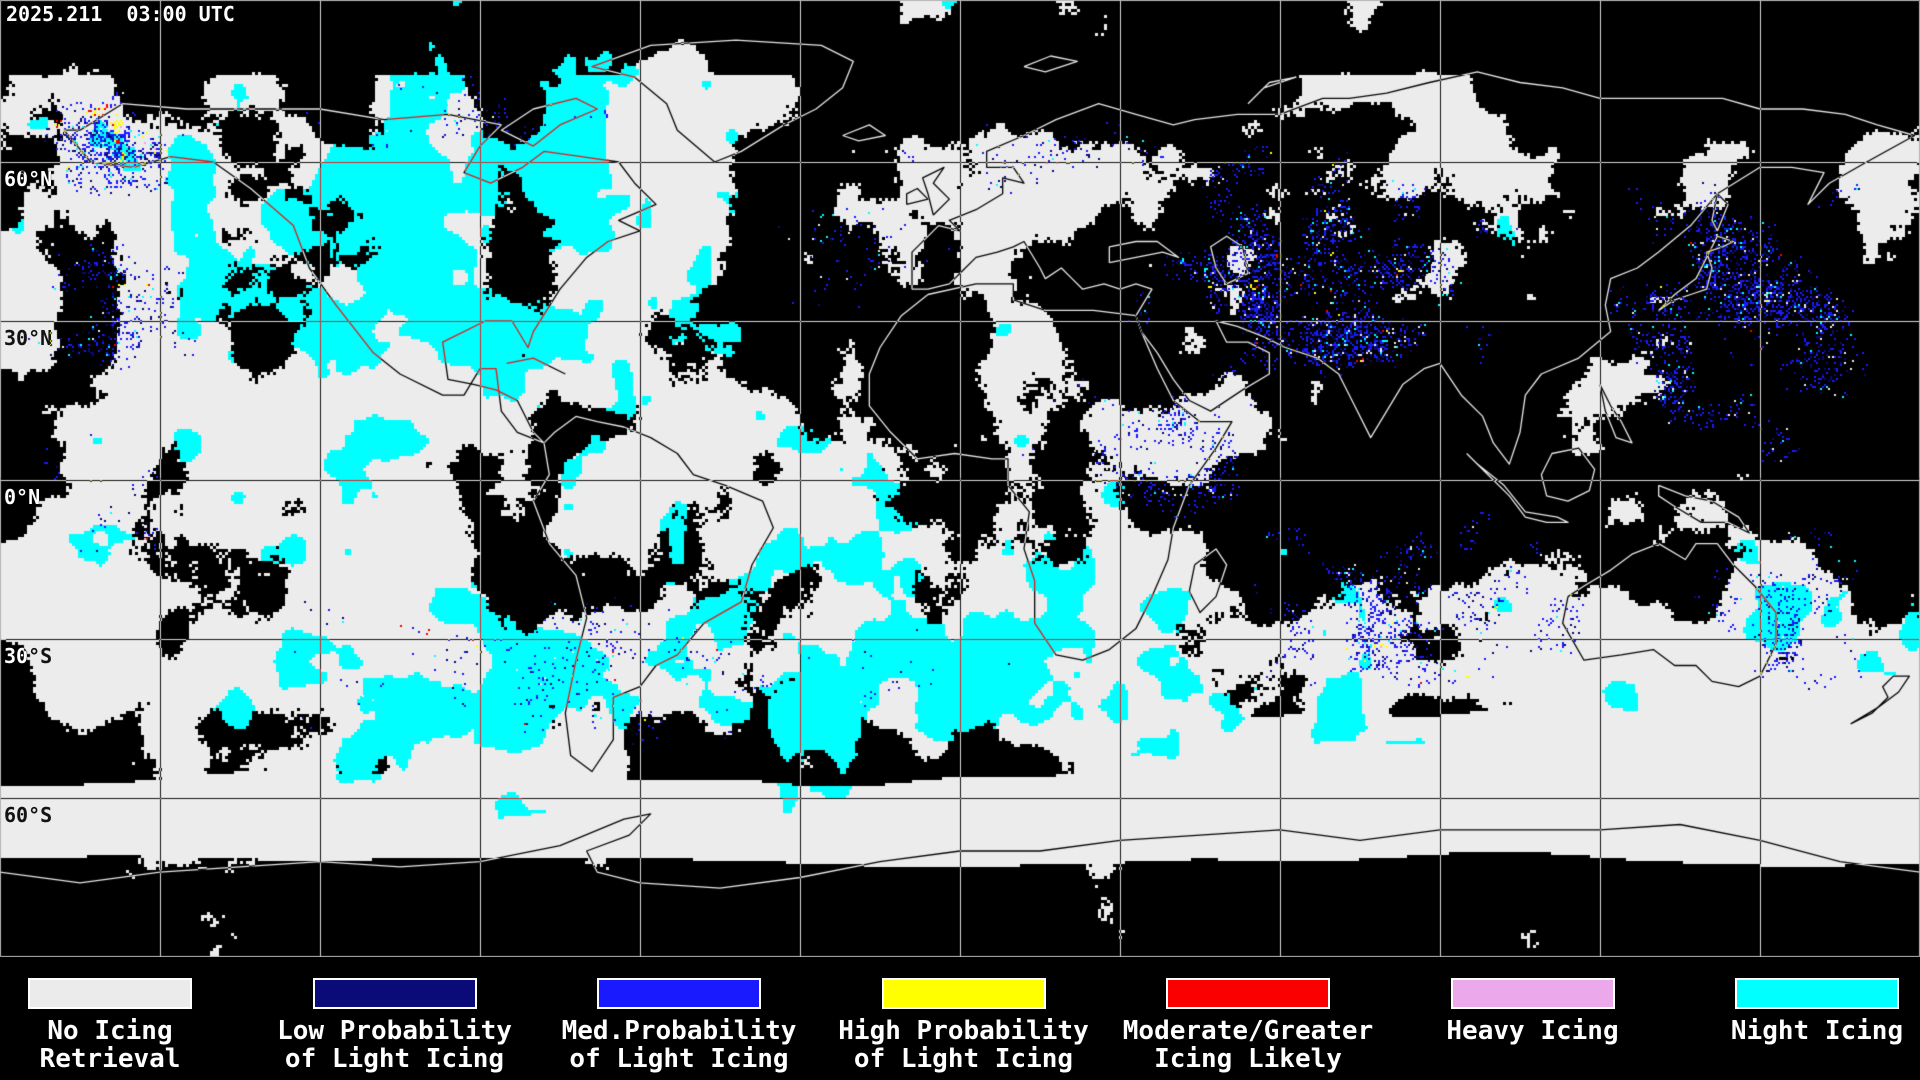 The width and height of the screenshot is (1920, 1080). What do you see at coordinates (1817, 993) in the screenshot?
I see `legend-swatch-night` at bounding box center [1817, 993].